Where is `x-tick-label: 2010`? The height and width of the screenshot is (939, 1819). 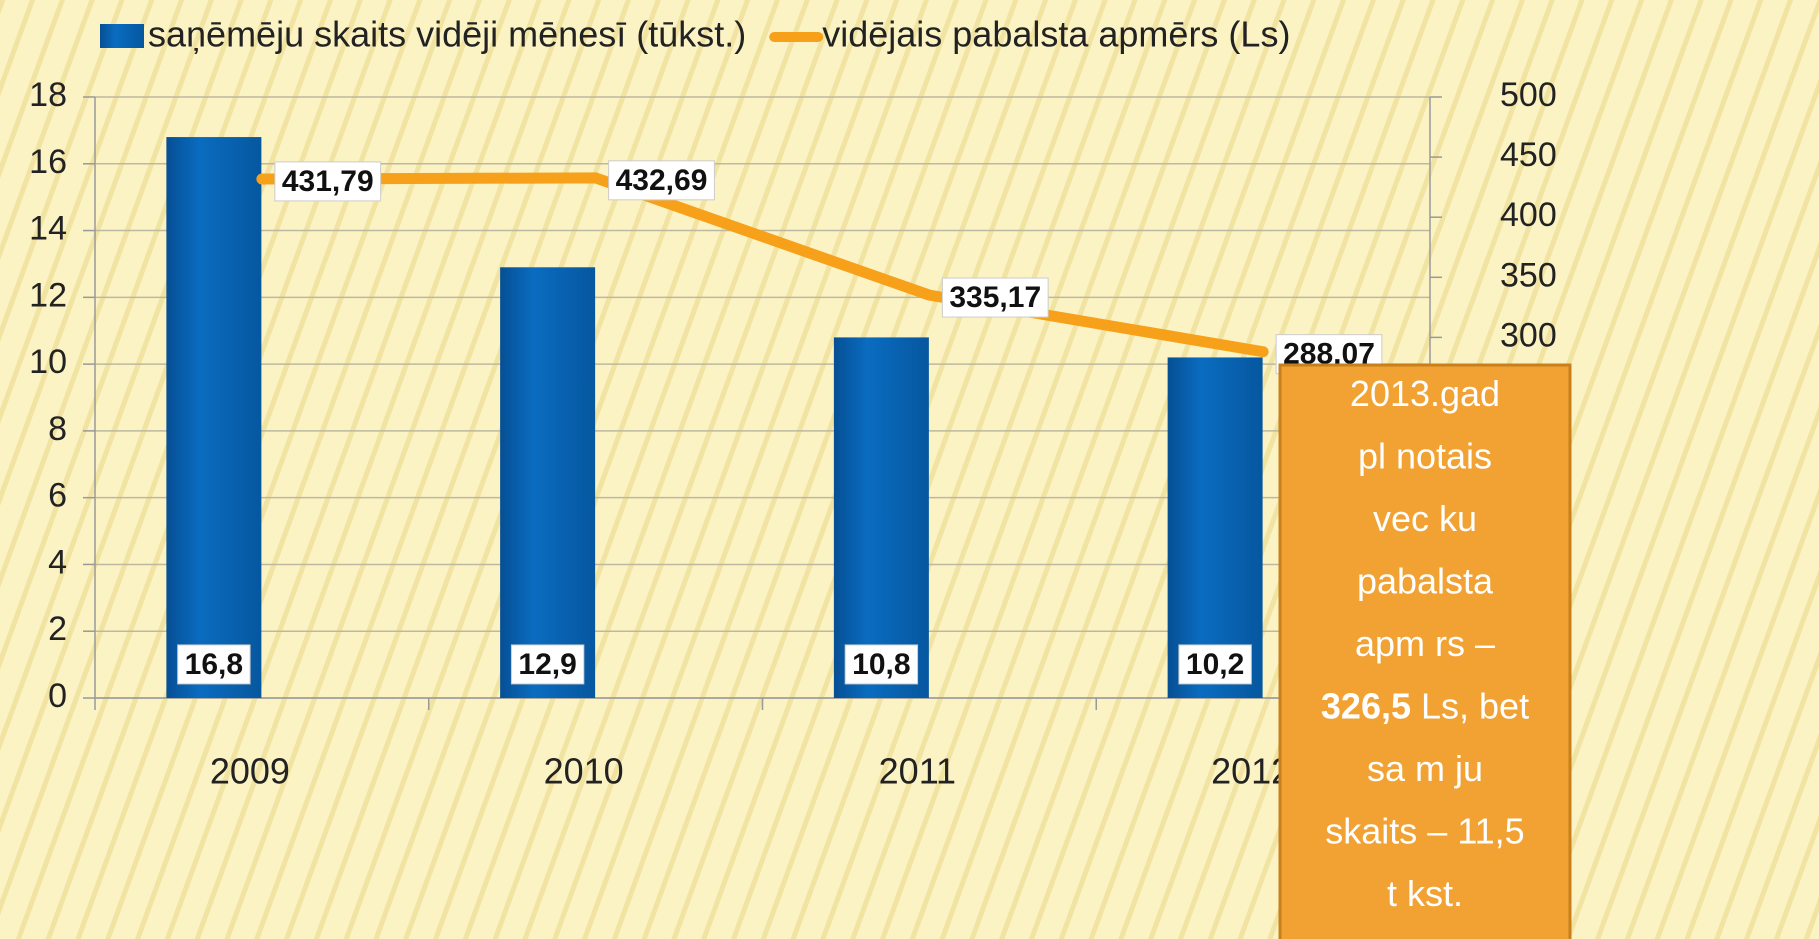 x-tick-label: 2010 is located at coordinates (584, 771).